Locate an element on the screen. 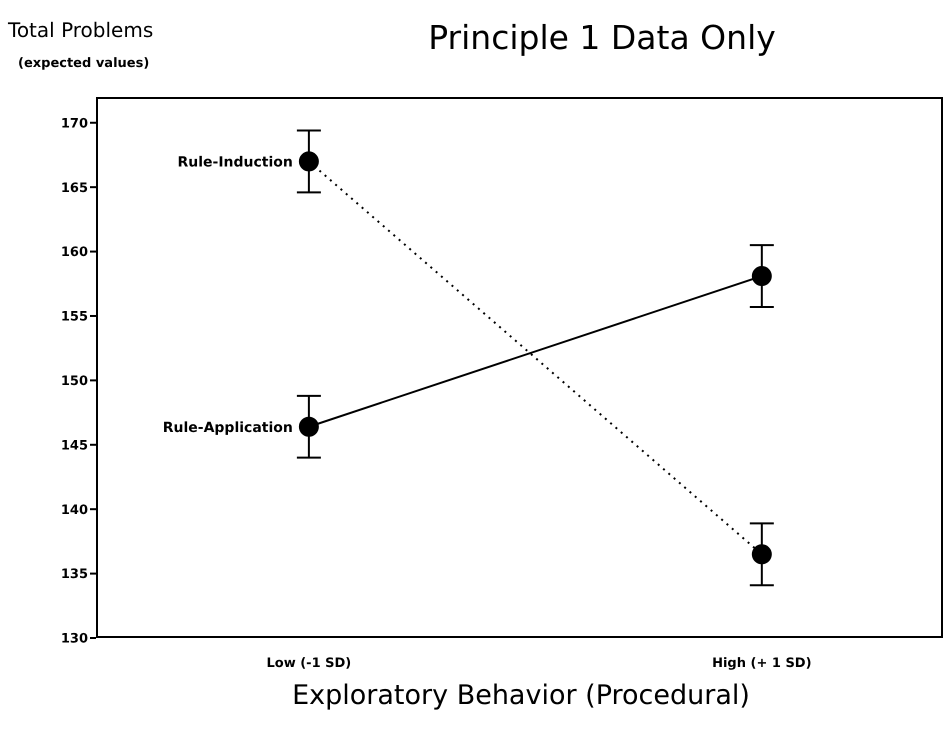  text: (expected values) is located at coordinates (84, 63).